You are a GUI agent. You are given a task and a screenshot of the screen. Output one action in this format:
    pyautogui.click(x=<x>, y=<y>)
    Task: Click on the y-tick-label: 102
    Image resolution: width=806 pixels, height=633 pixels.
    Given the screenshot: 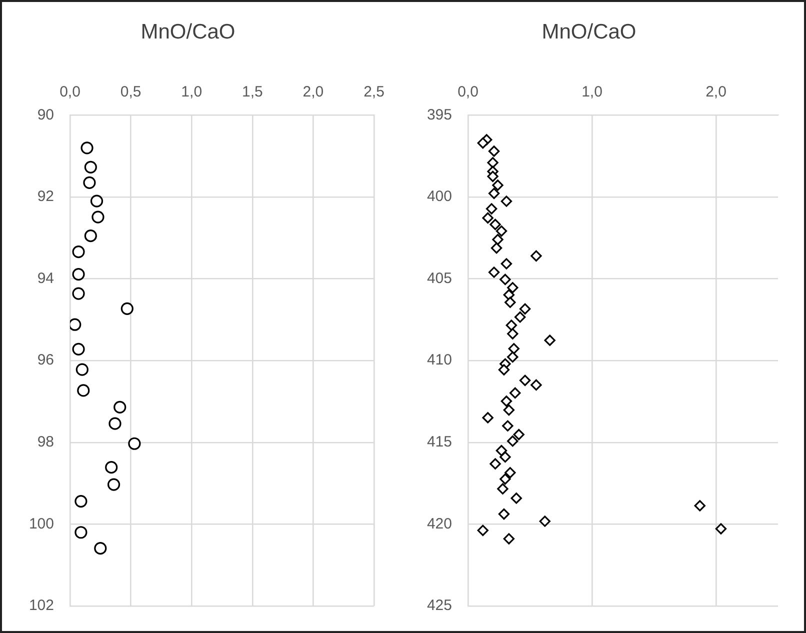 What is the action you would take?
    pyautogui.click(x=41, y=605)
    